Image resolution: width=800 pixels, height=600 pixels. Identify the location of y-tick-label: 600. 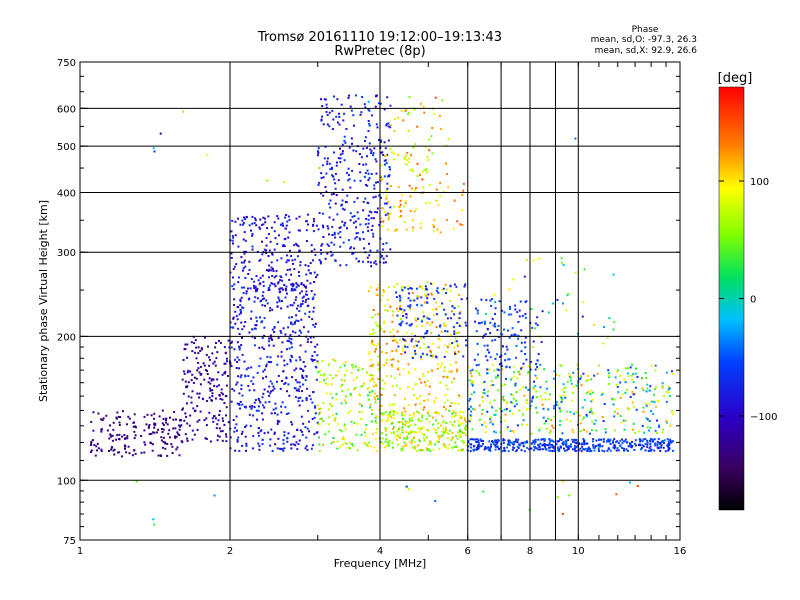
(66, 109).